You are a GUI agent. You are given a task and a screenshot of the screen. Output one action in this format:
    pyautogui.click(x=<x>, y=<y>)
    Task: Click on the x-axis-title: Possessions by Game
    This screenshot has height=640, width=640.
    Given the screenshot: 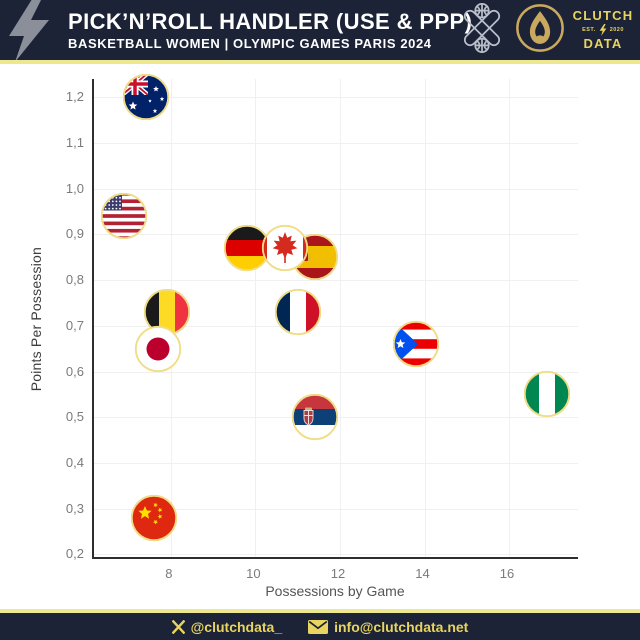 What is the action you would take?
    pyautogui.click(x=335, y=591)
    